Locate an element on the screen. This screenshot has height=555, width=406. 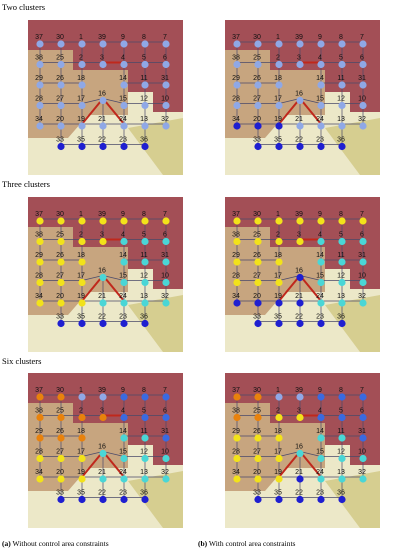
node-label: 12 is located at coordinates (144, 99).